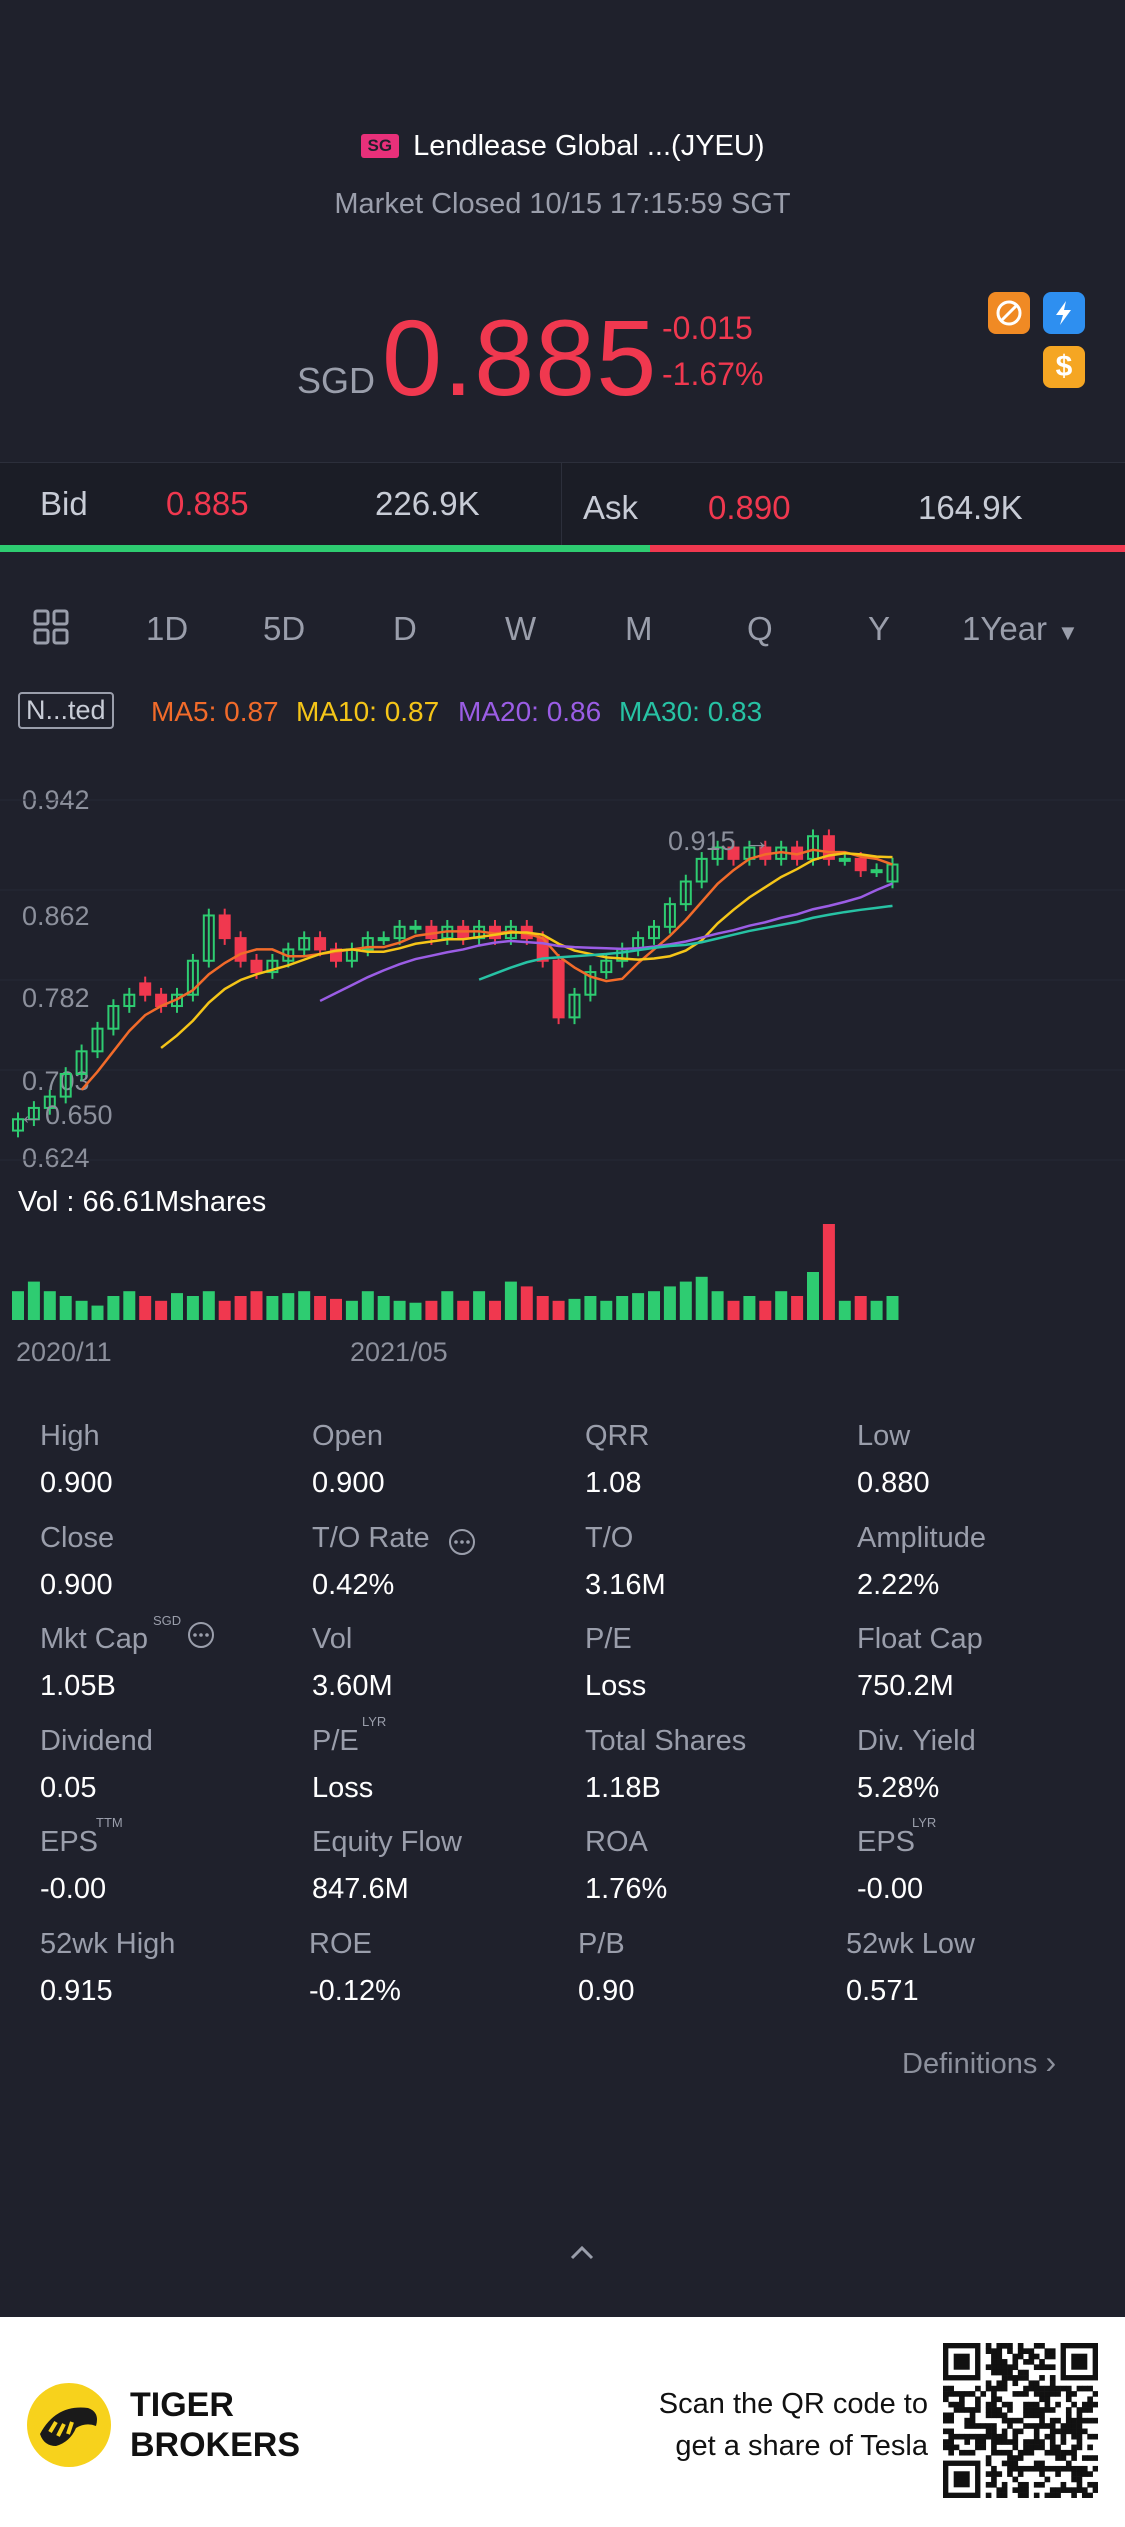 This screenshot has height=2527, width=1125. Describe the element at coordinates (66, 710) in the screenshot. I see `adjust-toggle: N...ted` at that location.